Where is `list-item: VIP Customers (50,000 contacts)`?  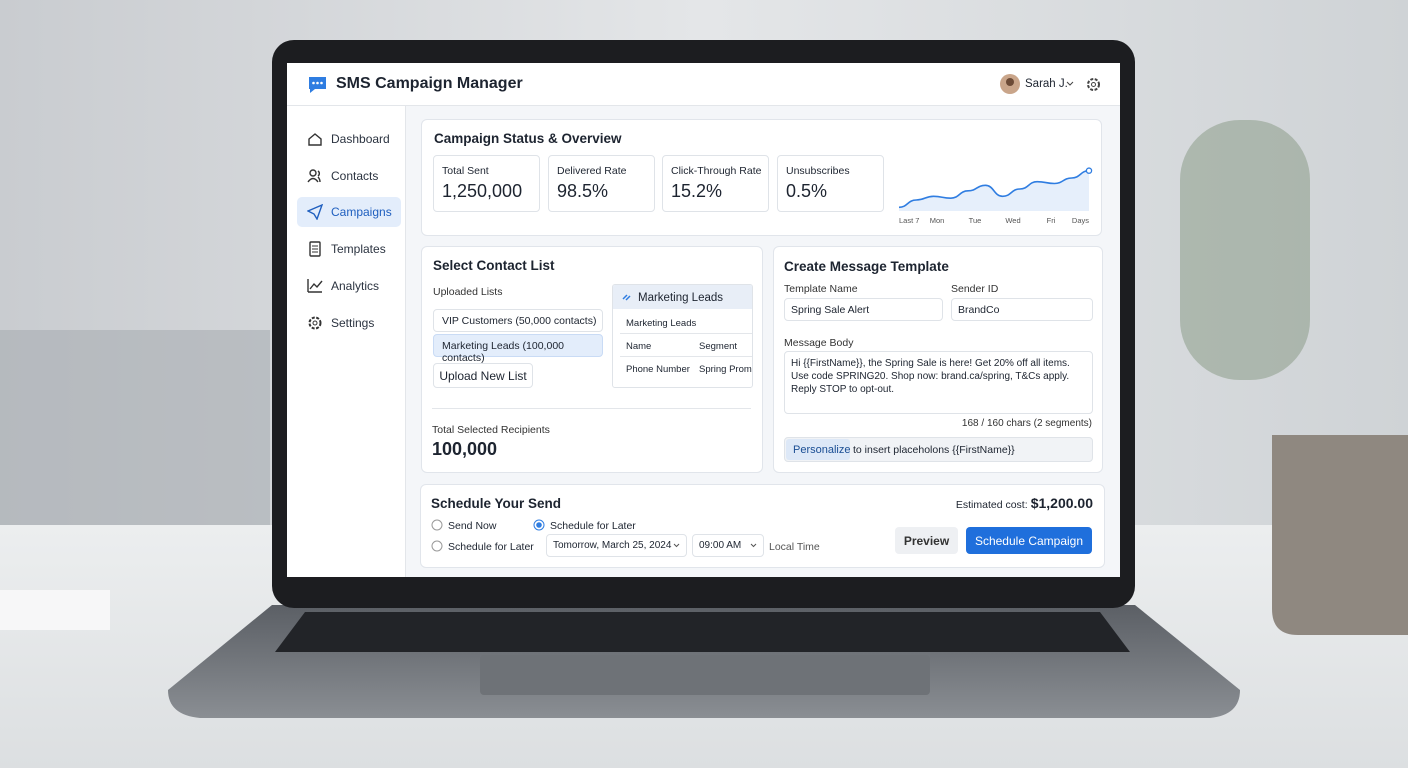 list-item: VIP Customers (50,000 contacts) is located at coordinates (518, 320).